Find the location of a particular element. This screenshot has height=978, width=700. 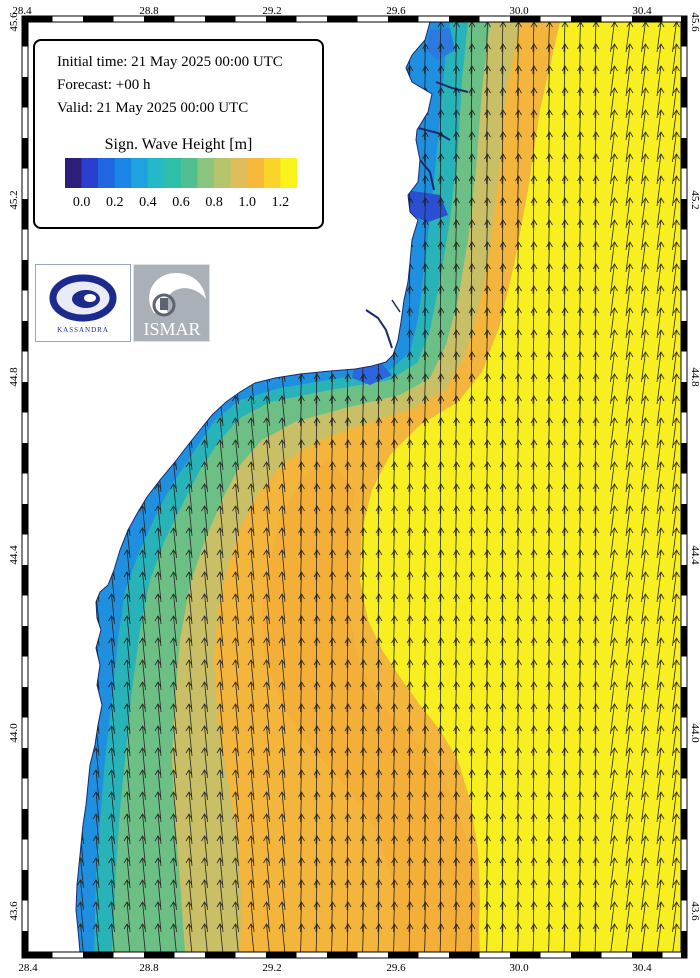

svg-text: ISMAR is located at coordinates (171, 329).